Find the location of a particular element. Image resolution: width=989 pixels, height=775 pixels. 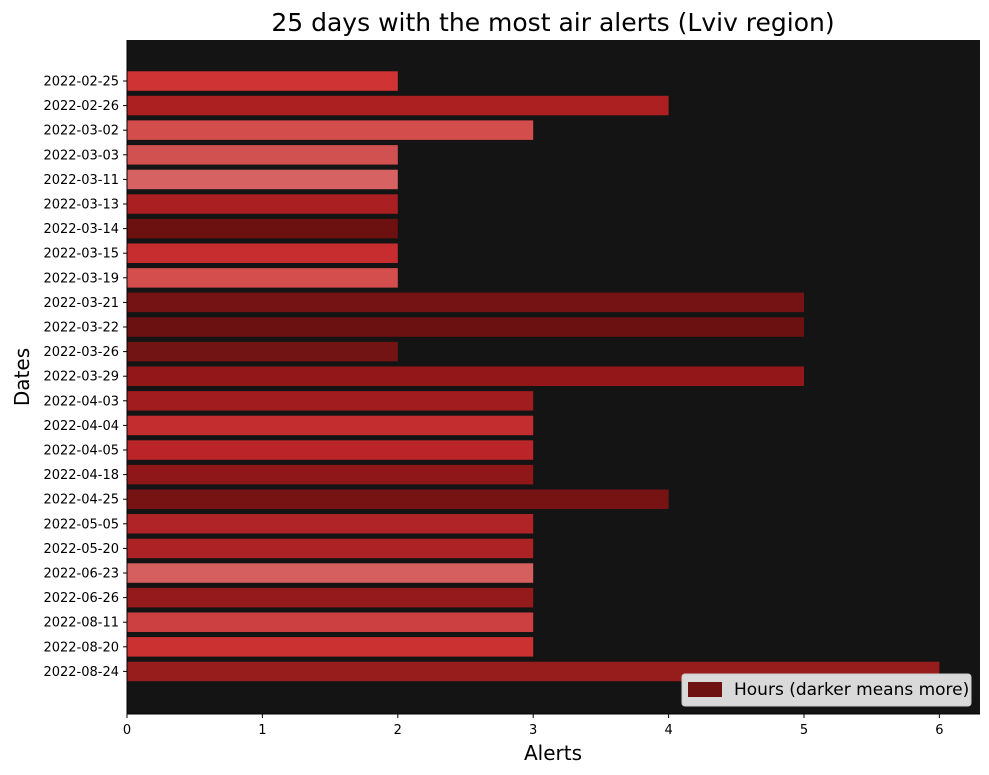

y-tick-label: 2022-03-03 is located at coordinates (81, 155).